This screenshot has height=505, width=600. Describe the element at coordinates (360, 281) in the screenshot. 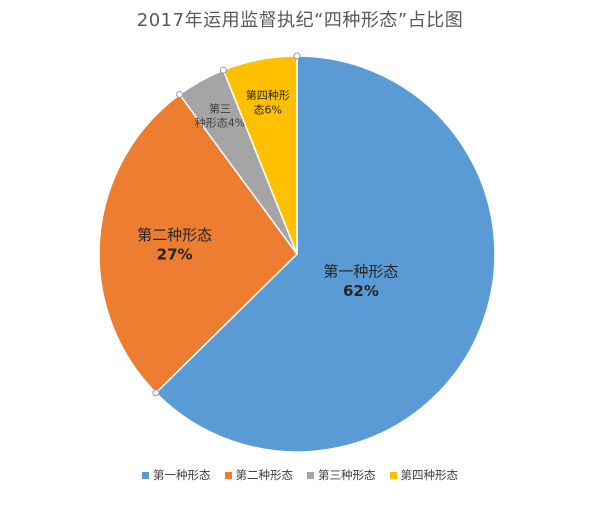

I see `pie-label-1: 第一种形态 62%` at that location.